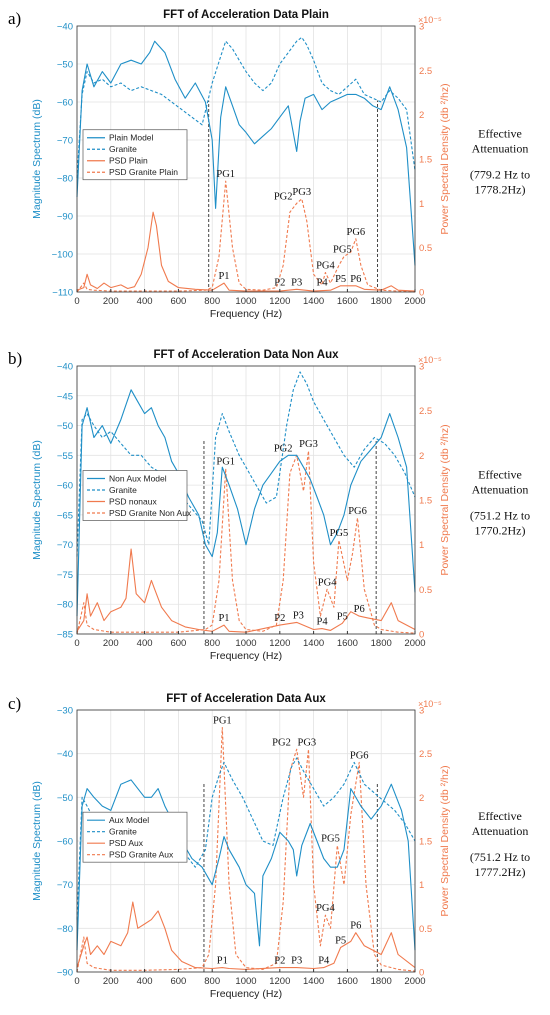  Describe the element at coordinates (323, 622) in the screenshot. I see `peak-label-p4: P4` at that location.